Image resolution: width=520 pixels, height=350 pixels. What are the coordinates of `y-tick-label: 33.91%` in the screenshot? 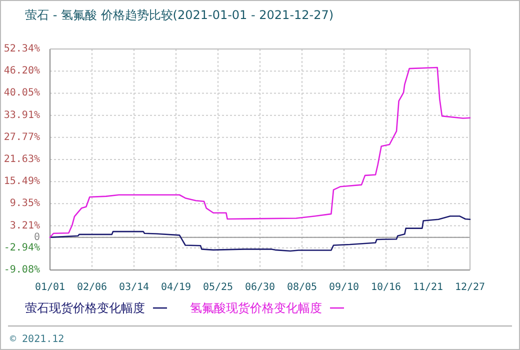 It's located at (22, 115).